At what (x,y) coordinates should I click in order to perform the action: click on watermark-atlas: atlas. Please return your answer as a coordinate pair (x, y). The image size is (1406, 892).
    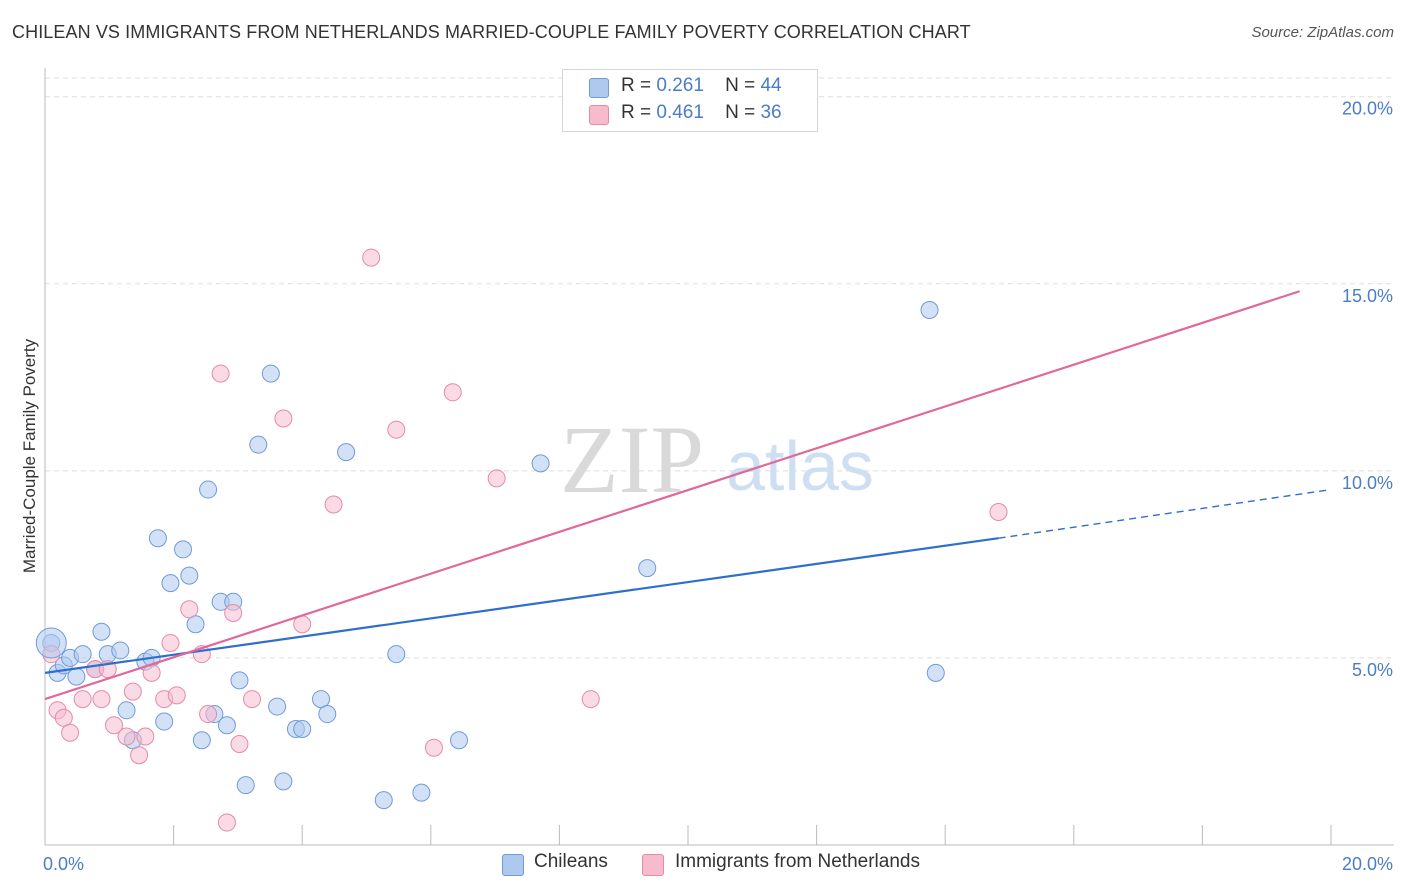
    Looking at the image, I should click on (800, 466).